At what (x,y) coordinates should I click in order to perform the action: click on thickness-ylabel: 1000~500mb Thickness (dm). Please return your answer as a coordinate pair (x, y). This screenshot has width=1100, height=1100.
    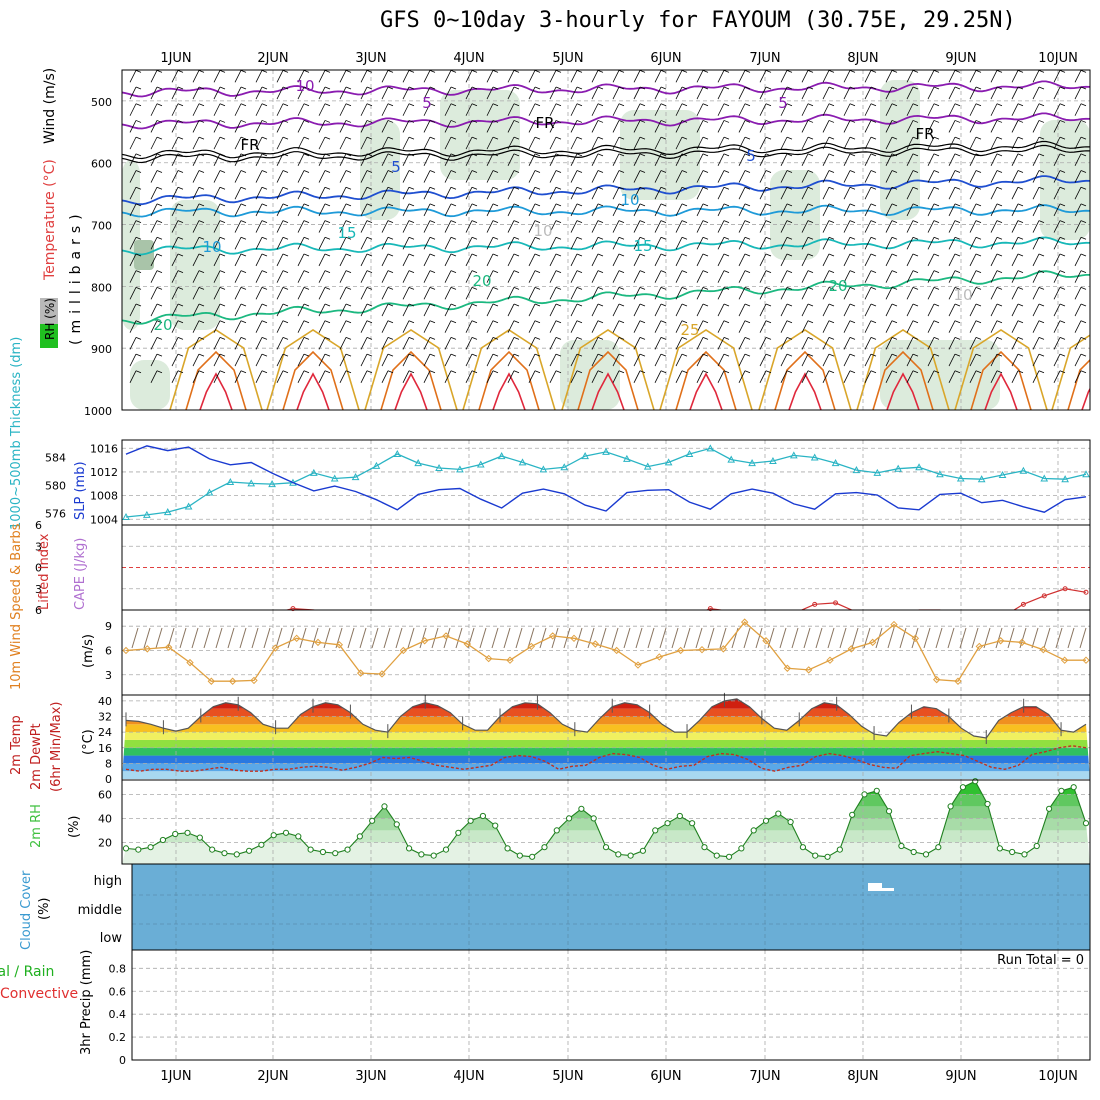
    Looking at the image, I should click on (16, 433).